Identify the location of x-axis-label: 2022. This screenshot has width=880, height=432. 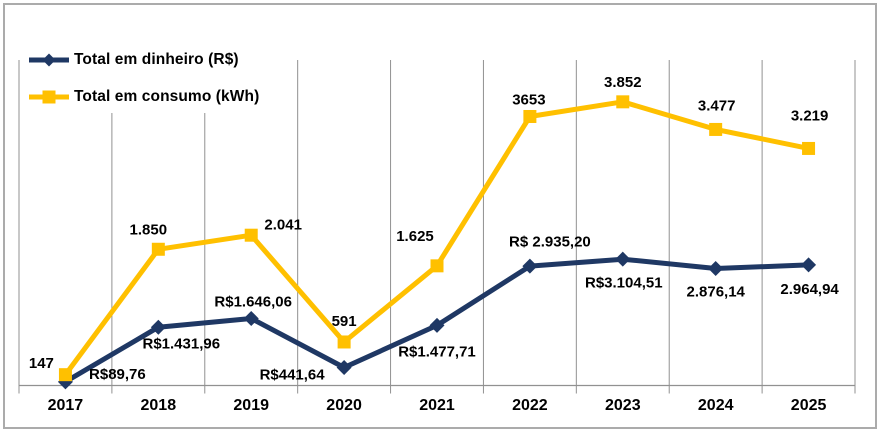
(530, 405).